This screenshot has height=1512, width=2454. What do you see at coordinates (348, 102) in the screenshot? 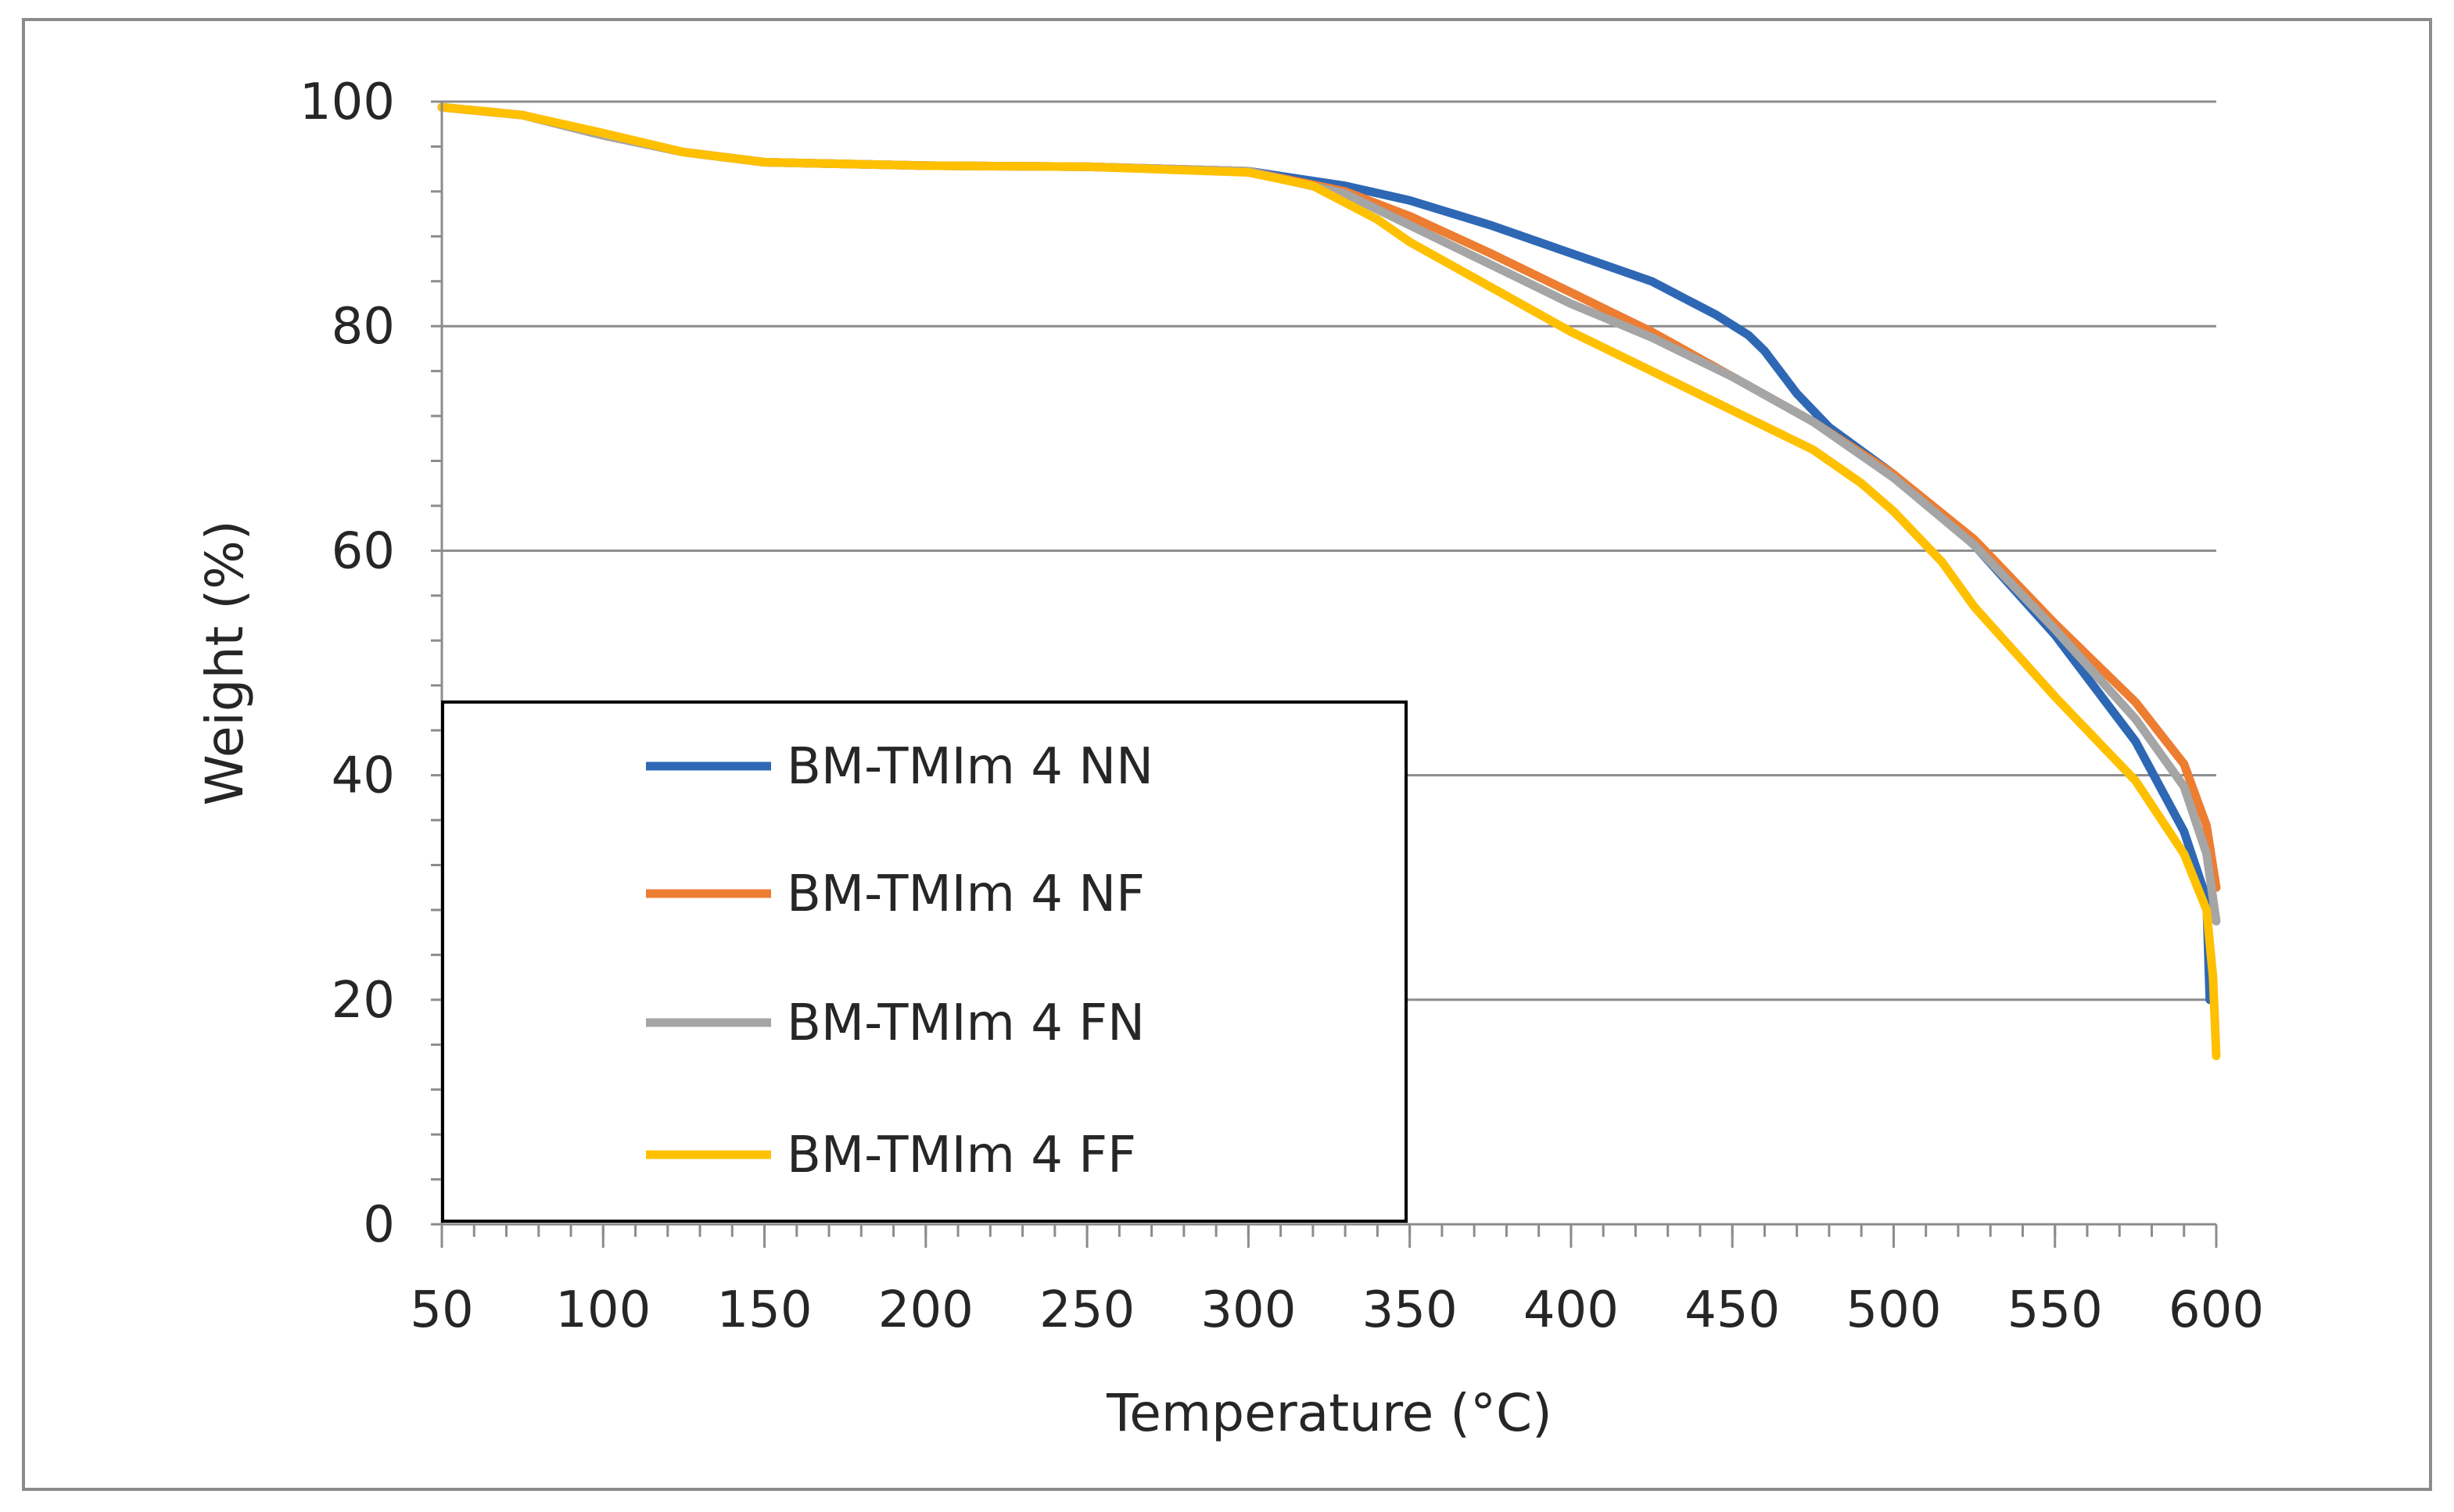
I see `y-tick-label-100: 100` at bounding box center [348, 102].